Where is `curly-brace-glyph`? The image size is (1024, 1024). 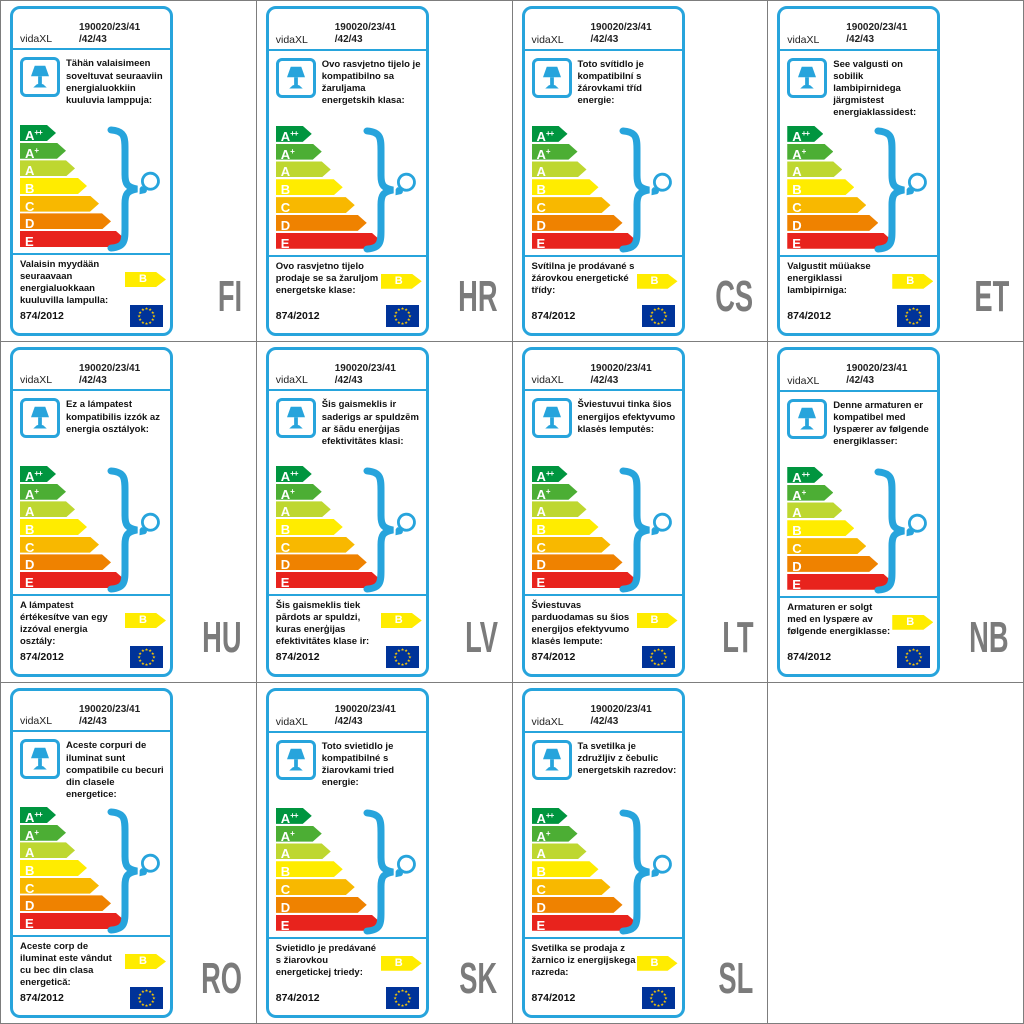
curly-brace-glyph is located at coordinates (378, 530).